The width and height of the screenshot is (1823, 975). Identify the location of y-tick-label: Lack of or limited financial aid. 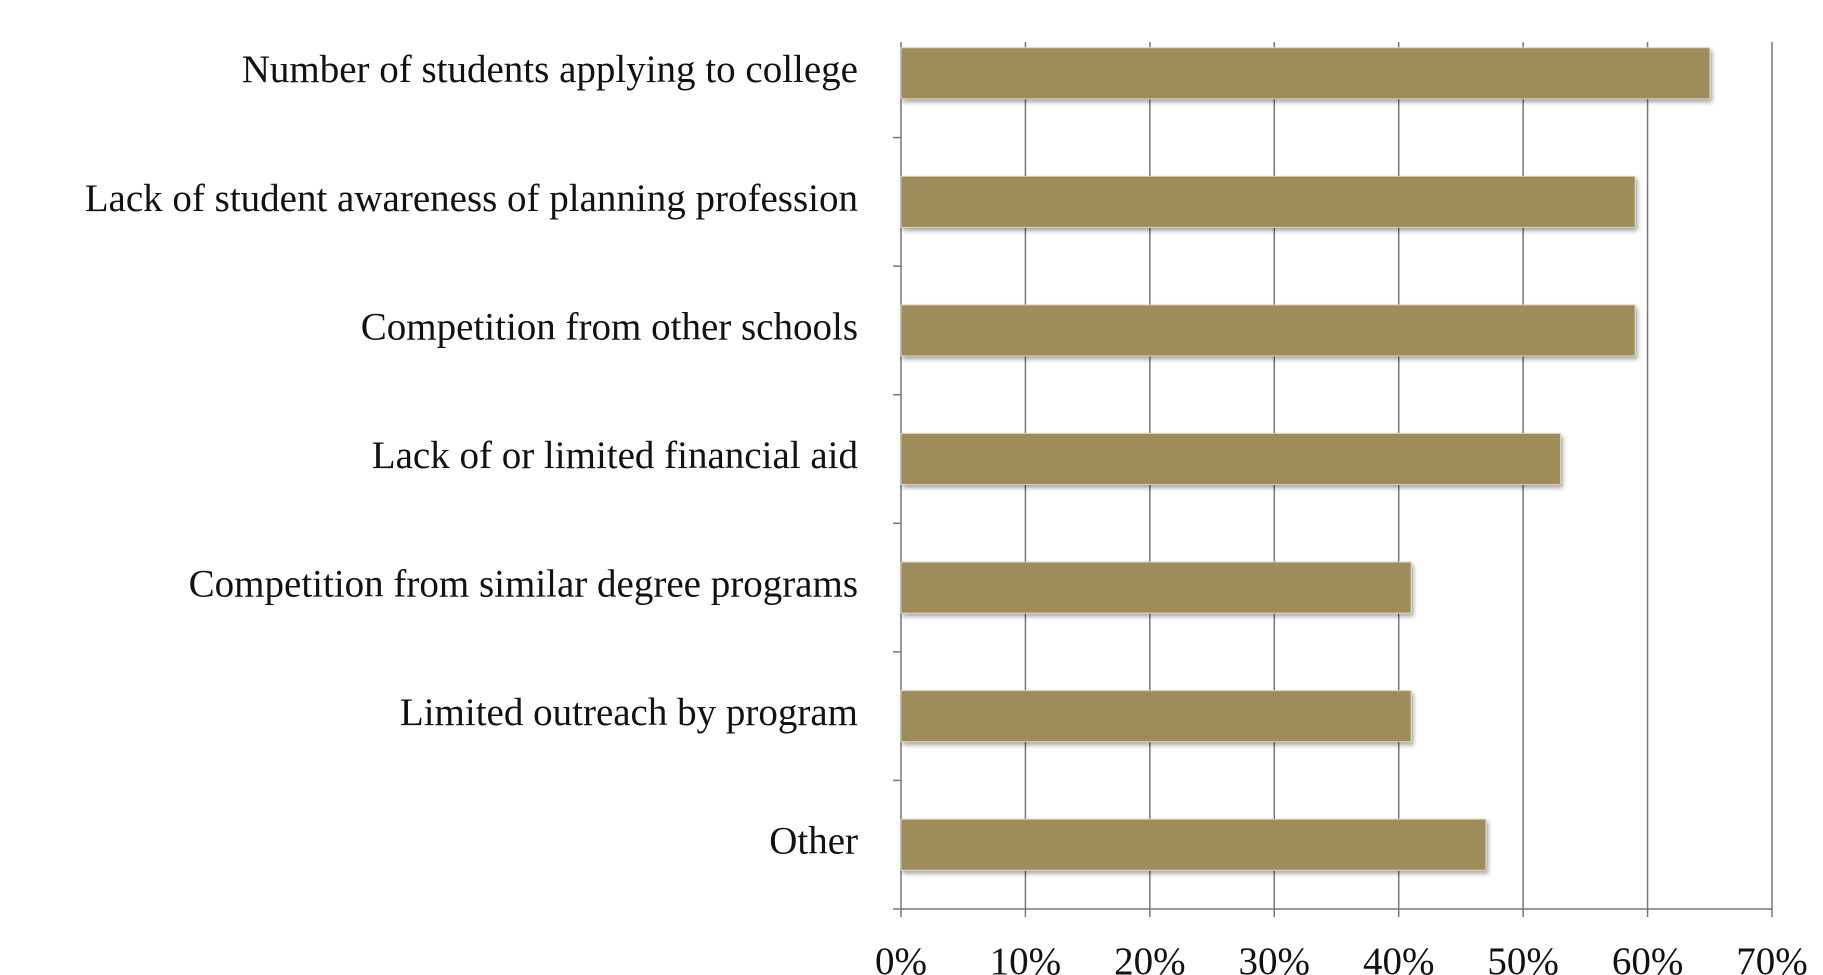
(615, 455).